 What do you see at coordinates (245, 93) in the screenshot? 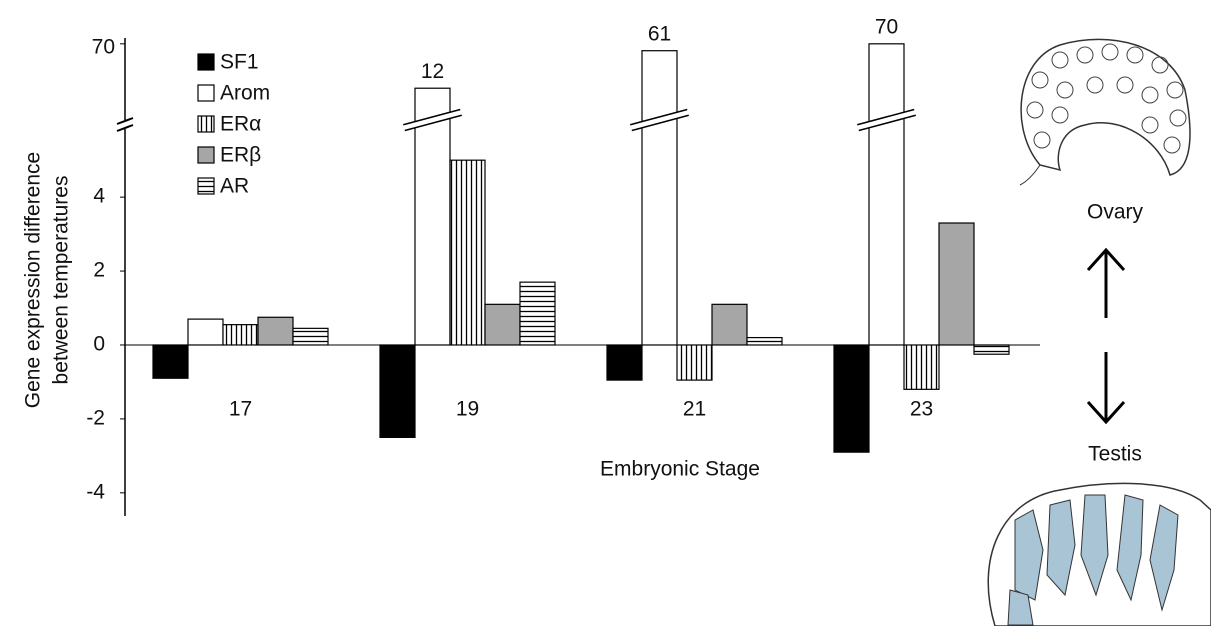
I see `legend-label: Arom` at bounding box center [245, 93].